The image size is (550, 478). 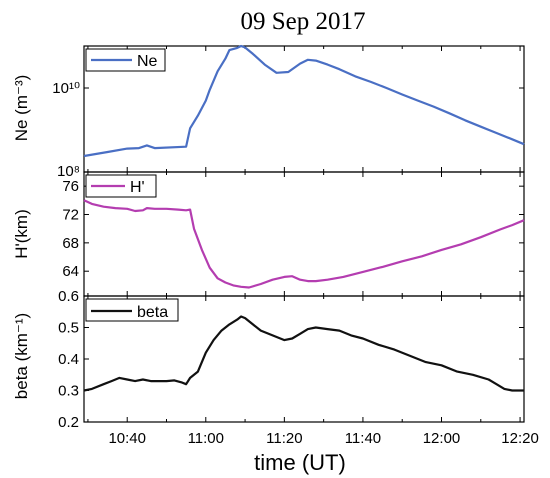 What do you see at coordinates (127, 438) in the screenshot?
I see `x-tick-label: 10:40` at bounding box center [127, 438].